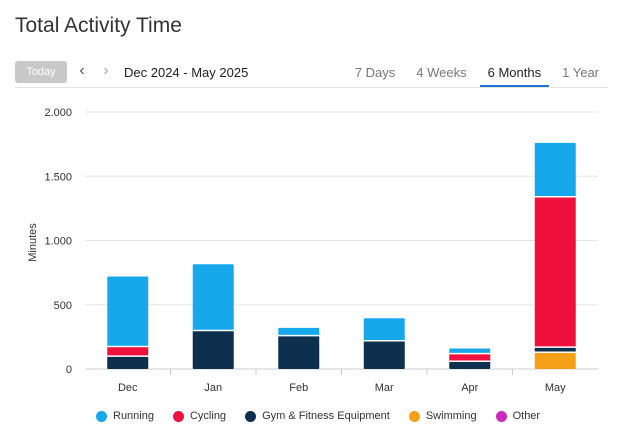 The width and height of the screenshot is (640, 440). Describe the element at coordinates (375, 72) in the screenshot. I see `tab-7-days: 7 Days` at that location.